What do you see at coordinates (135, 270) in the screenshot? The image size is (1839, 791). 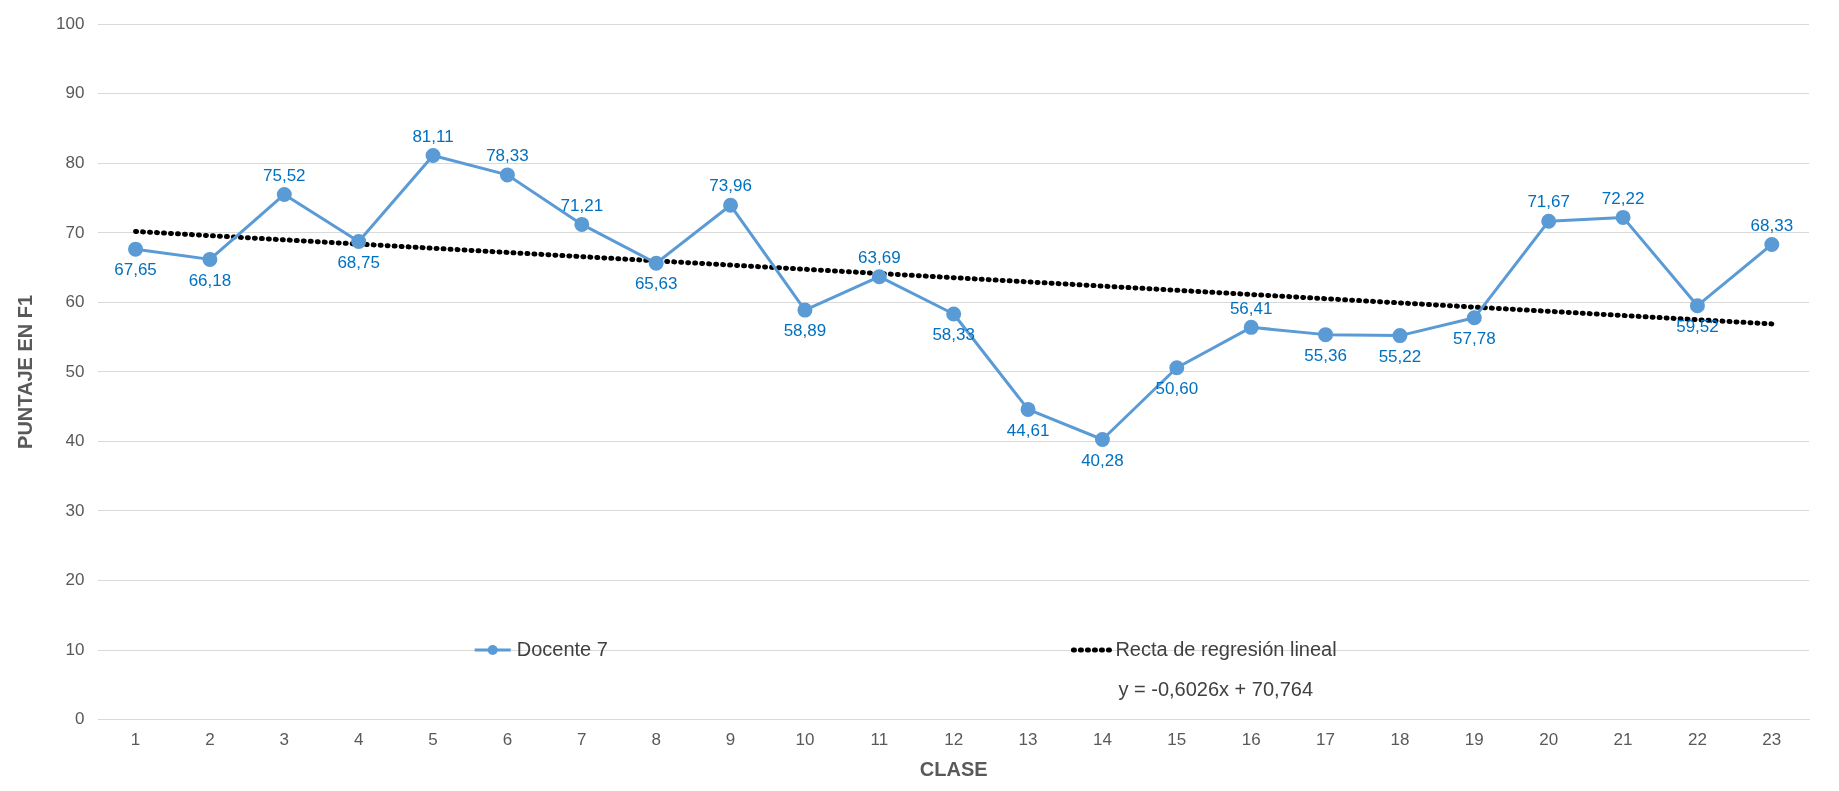 I see `data-label: 67,65` at bounding box center [135, 270].